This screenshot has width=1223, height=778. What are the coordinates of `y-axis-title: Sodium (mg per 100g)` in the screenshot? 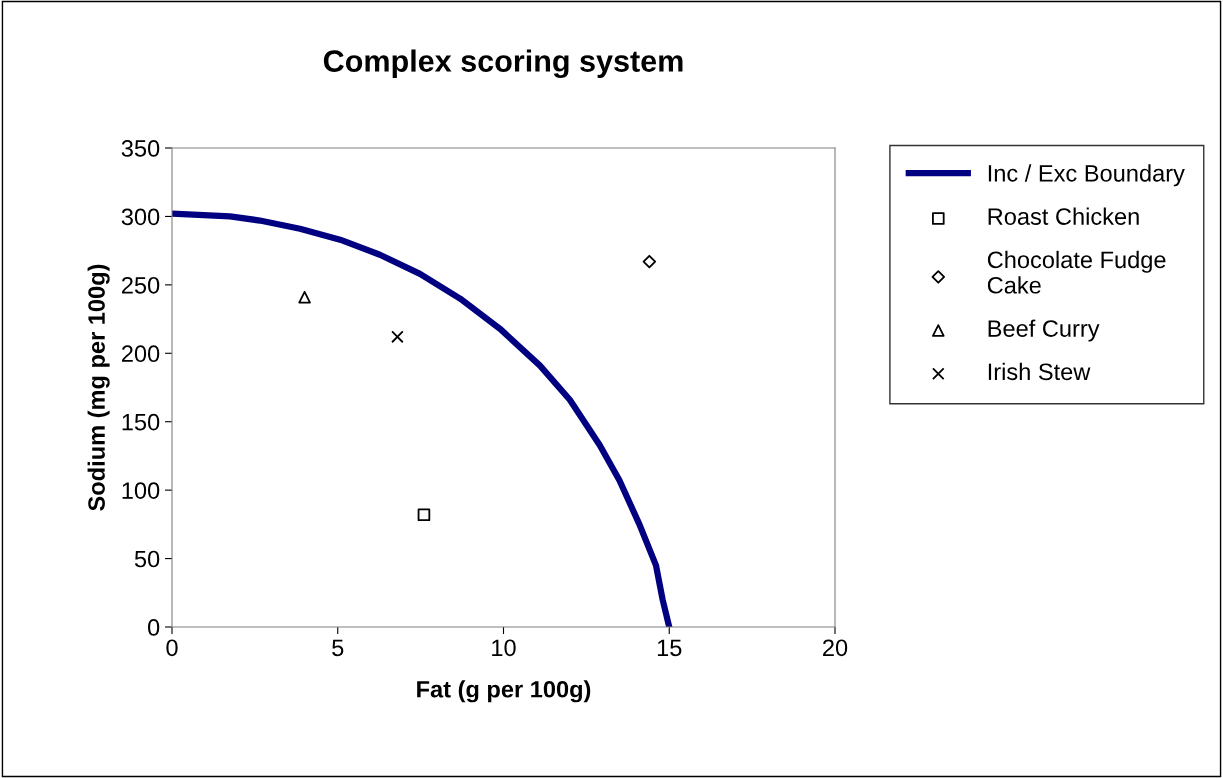 It's located at (98, 387).